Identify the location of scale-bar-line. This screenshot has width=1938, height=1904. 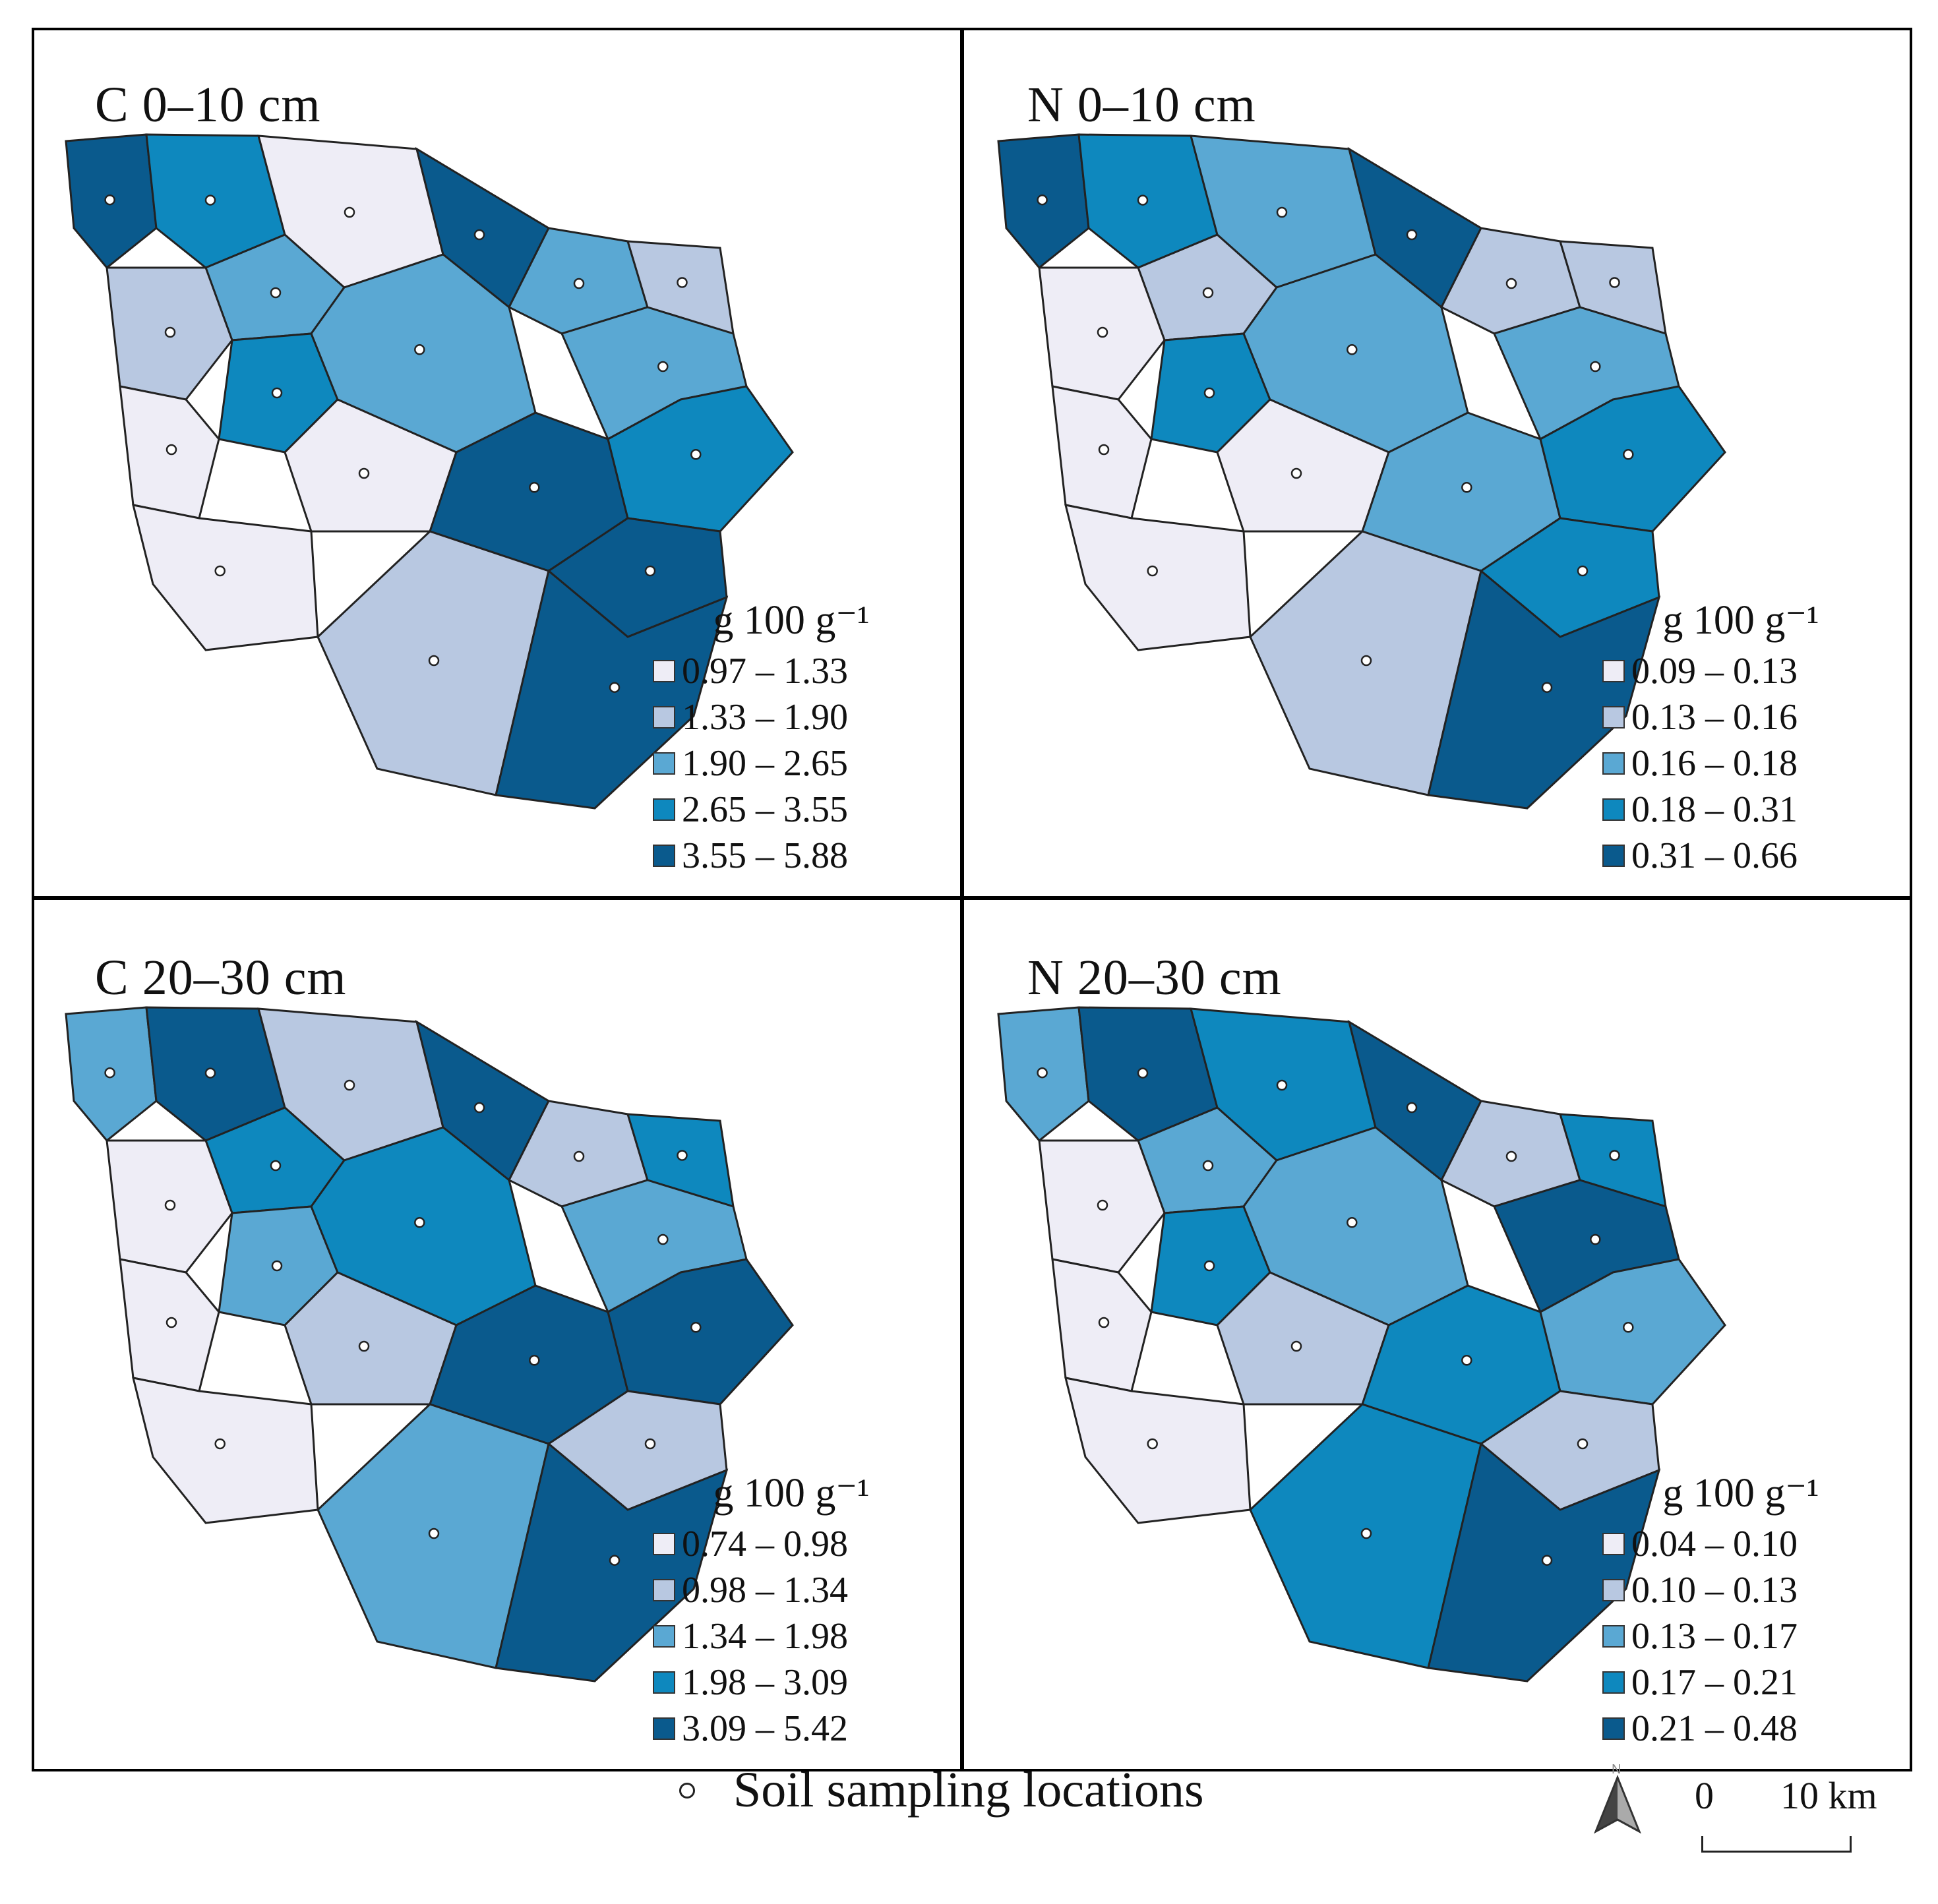
(1776, 1844).